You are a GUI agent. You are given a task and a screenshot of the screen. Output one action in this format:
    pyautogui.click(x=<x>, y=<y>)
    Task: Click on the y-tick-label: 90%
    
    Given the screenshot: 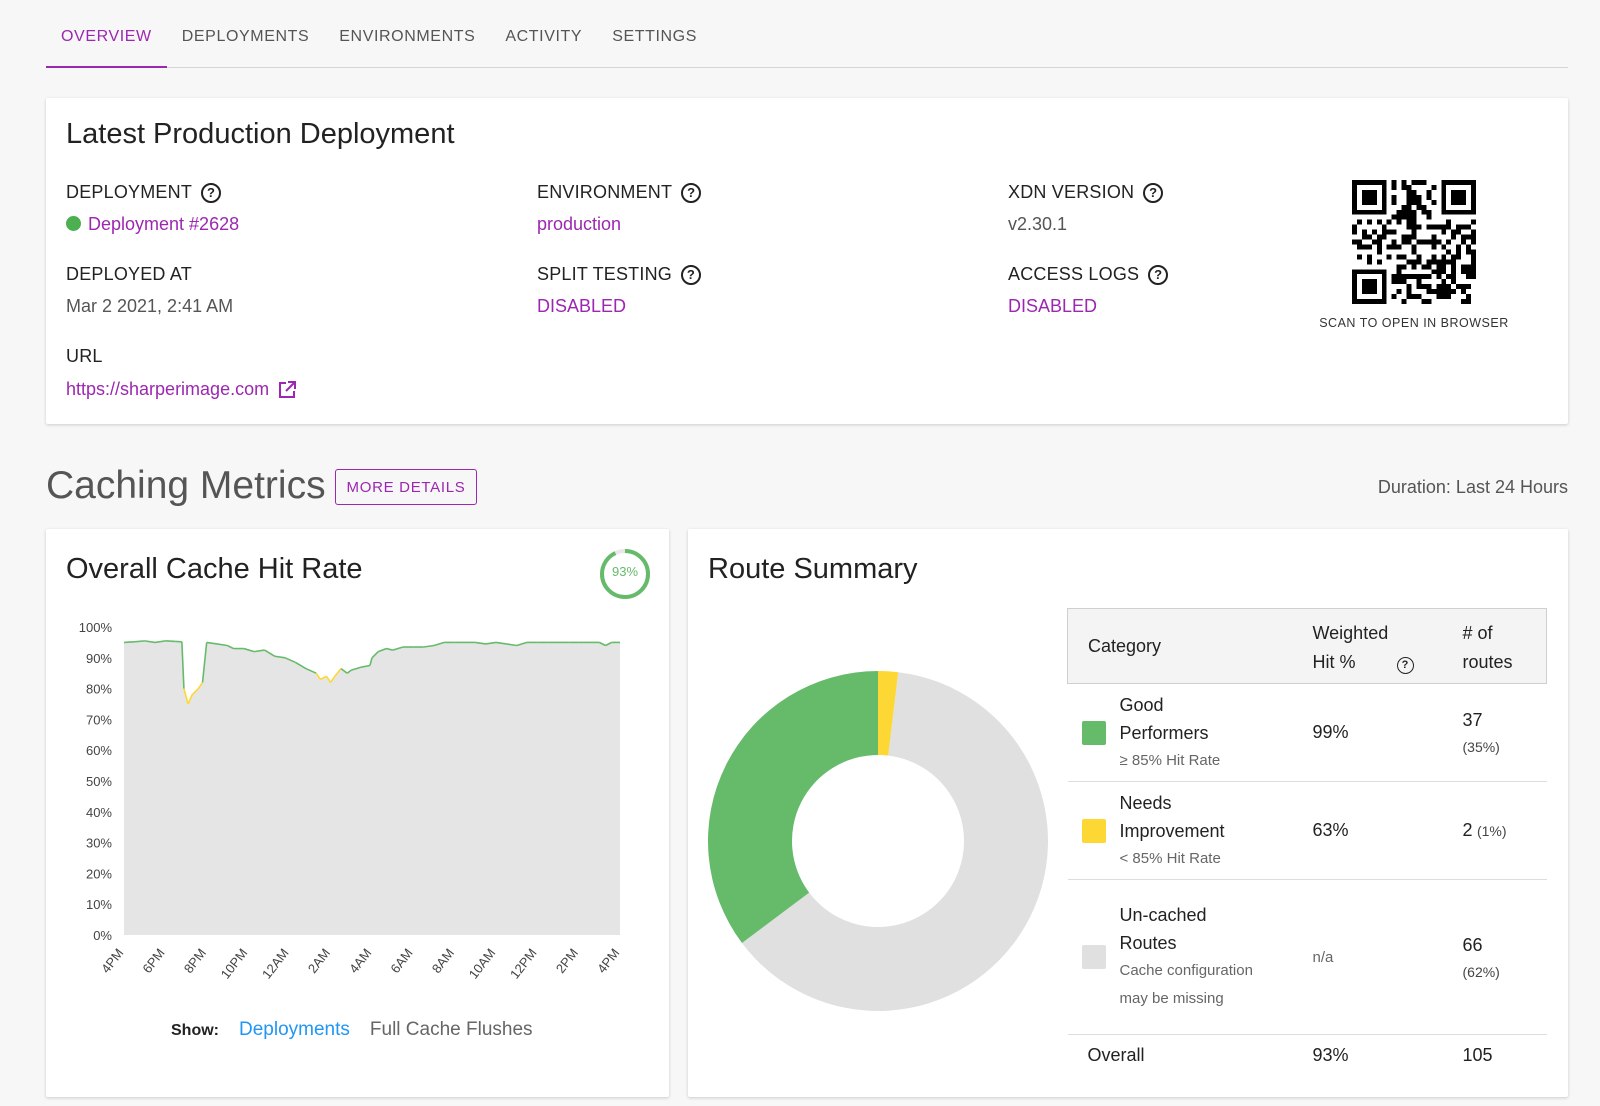 What is the action you would take?
    pyautogui.click(x=99, y=658)
    